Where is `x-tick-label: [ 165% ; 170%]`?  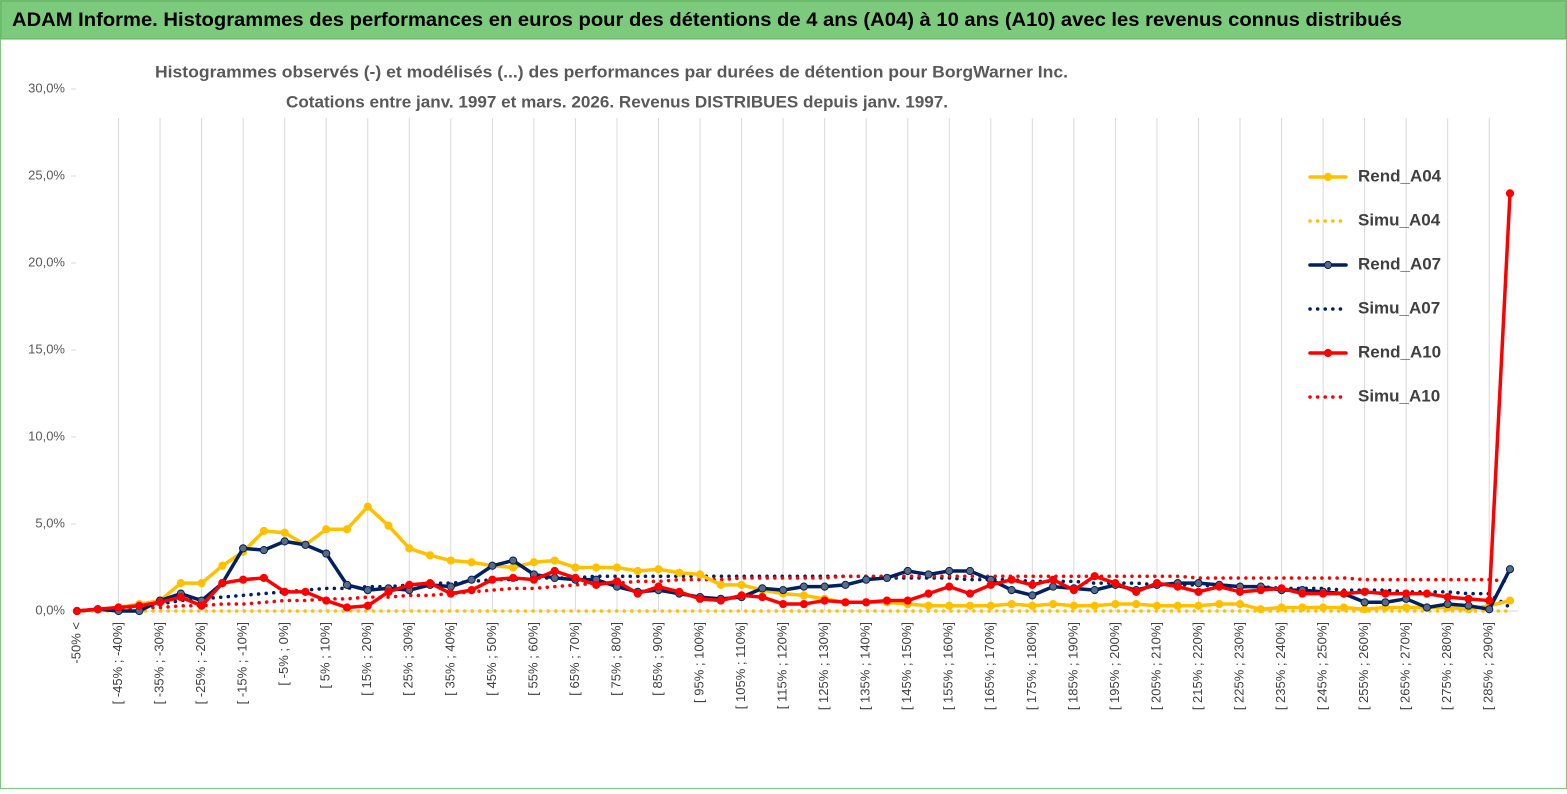
x-tick-label: [ 165% ; 170%] is located at coordinates (989, 666).